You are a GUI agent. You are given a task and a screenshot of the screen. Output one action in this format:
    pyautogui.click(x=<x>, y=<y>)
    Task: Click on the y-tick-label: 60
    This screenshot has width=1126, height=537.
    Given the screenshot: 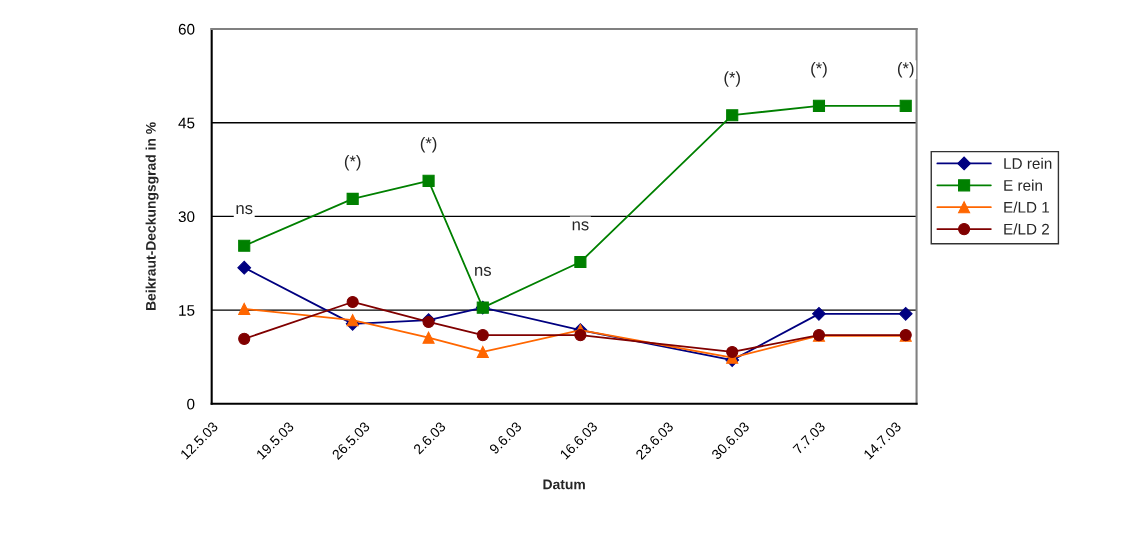 What is the action you would take?
    pyautogui.click(x=186, y=29)
    